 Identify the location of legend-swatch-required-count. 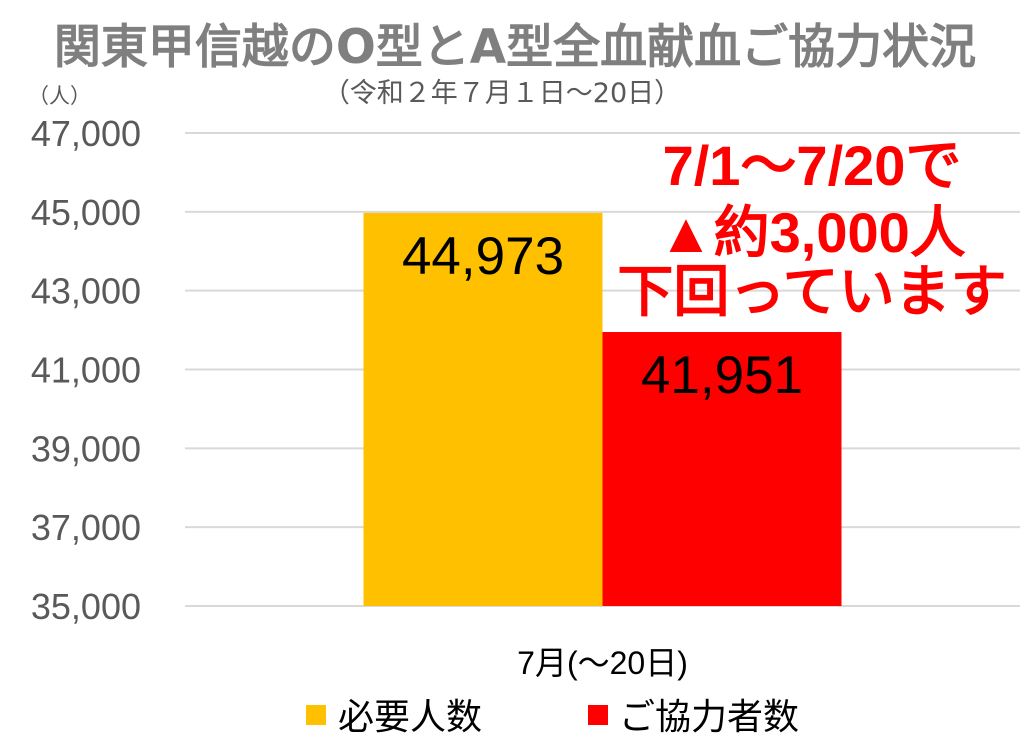
(316, 715).